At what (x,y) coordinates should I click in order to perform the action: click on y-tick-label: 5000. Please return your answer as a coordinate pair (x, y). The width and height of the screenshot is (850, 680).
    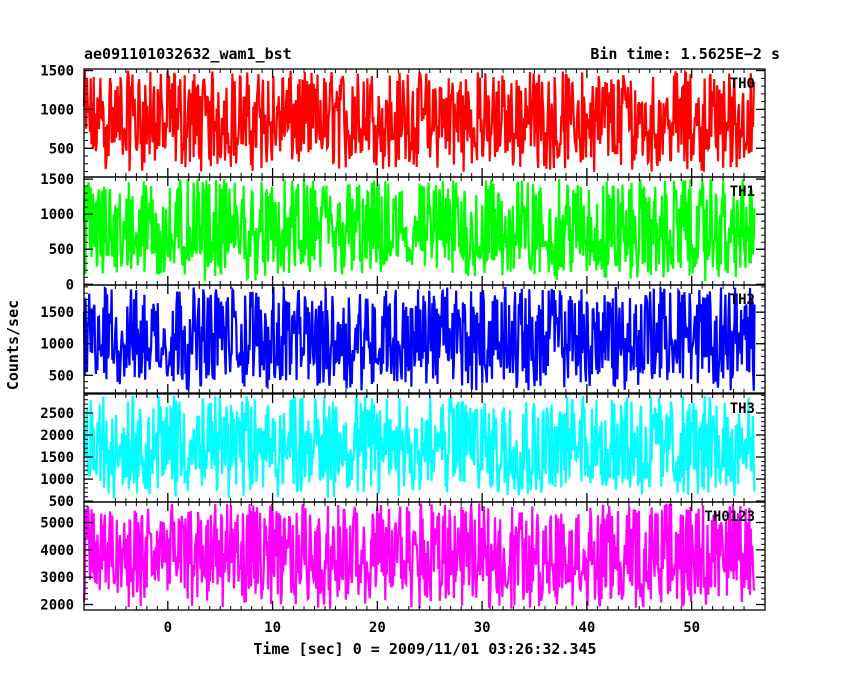
    Looking at the image, I should click on (57, 524).